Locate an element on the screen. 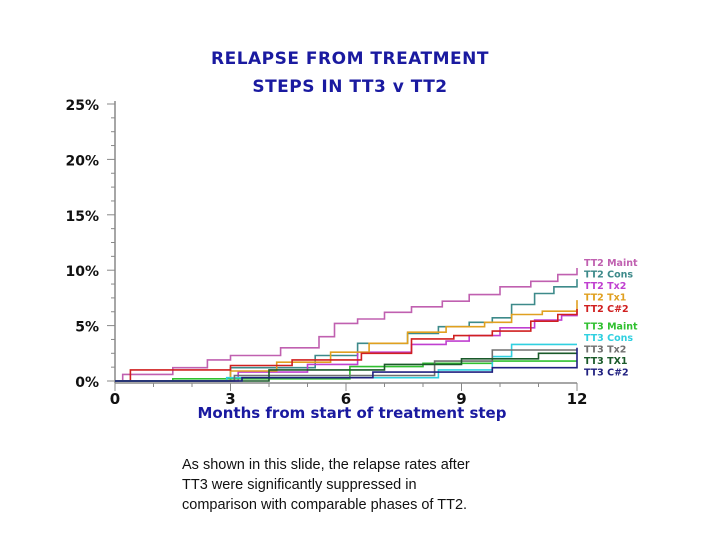  series-tt2-cons is located at coordinates (346, 330).